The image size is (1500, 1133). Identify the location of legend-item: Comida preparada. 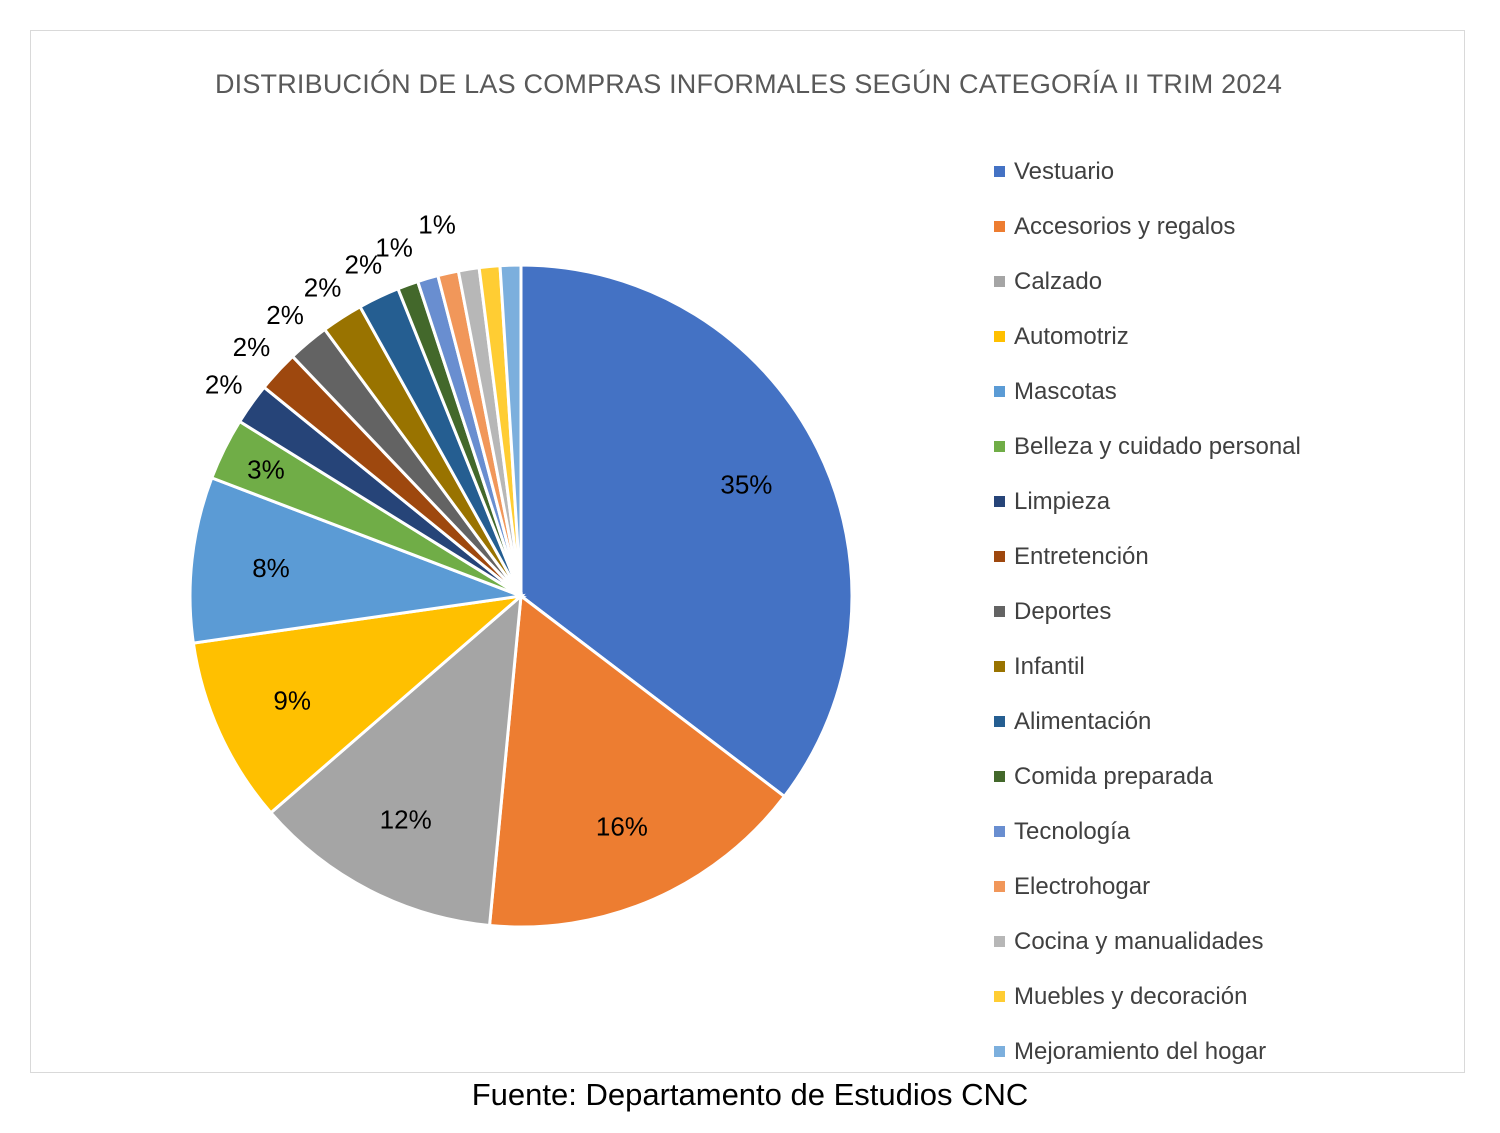
(1224, 776).